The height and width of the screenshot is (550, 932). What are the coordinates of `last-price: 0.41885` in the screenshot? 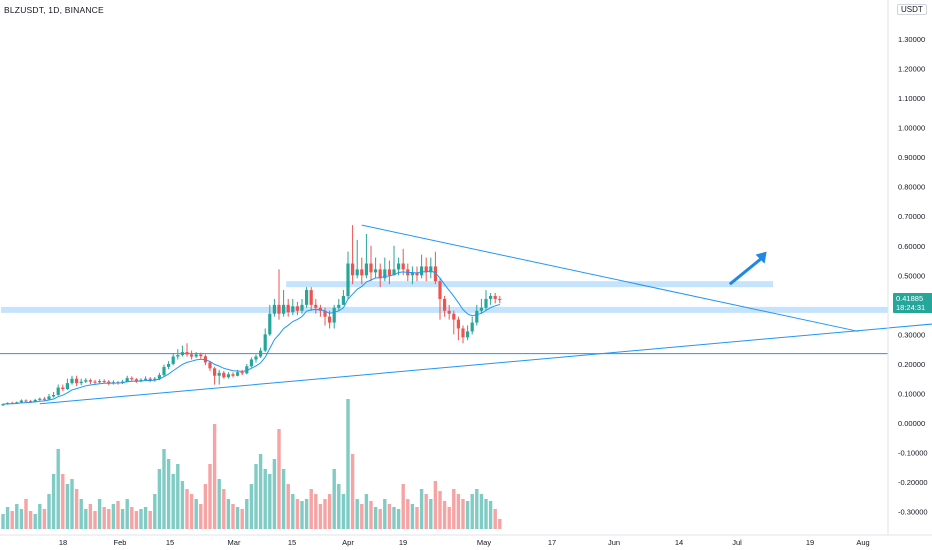 It's located at (910, 298).